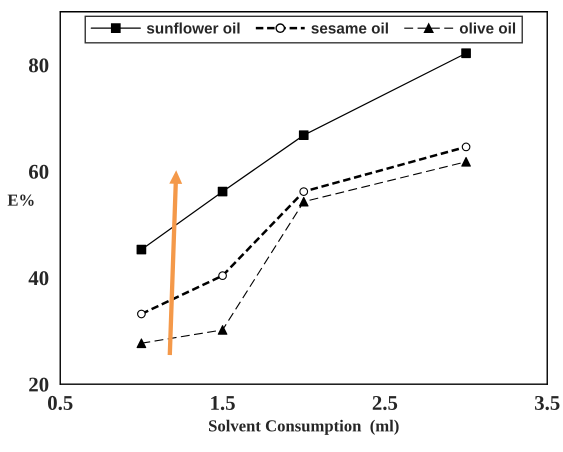 The width and height of the screenshot is (563, 452). What do you see at coordinates (349, 28) in the screenshot?
I see `legend-label: sesame oil` at bounding box center [349, 28].